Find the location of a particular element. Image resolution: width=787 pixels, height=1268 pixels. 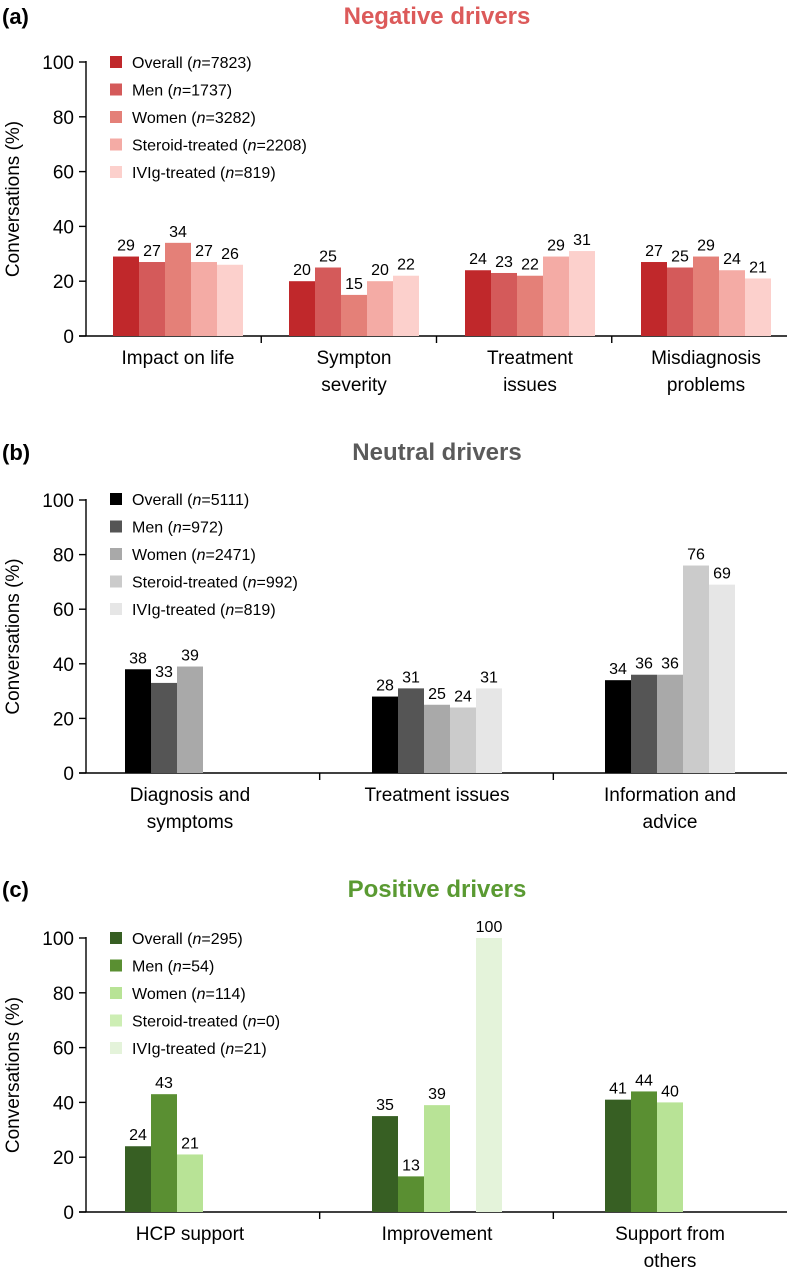

category-label: Treatment issues is located at coordinates (436, 795).